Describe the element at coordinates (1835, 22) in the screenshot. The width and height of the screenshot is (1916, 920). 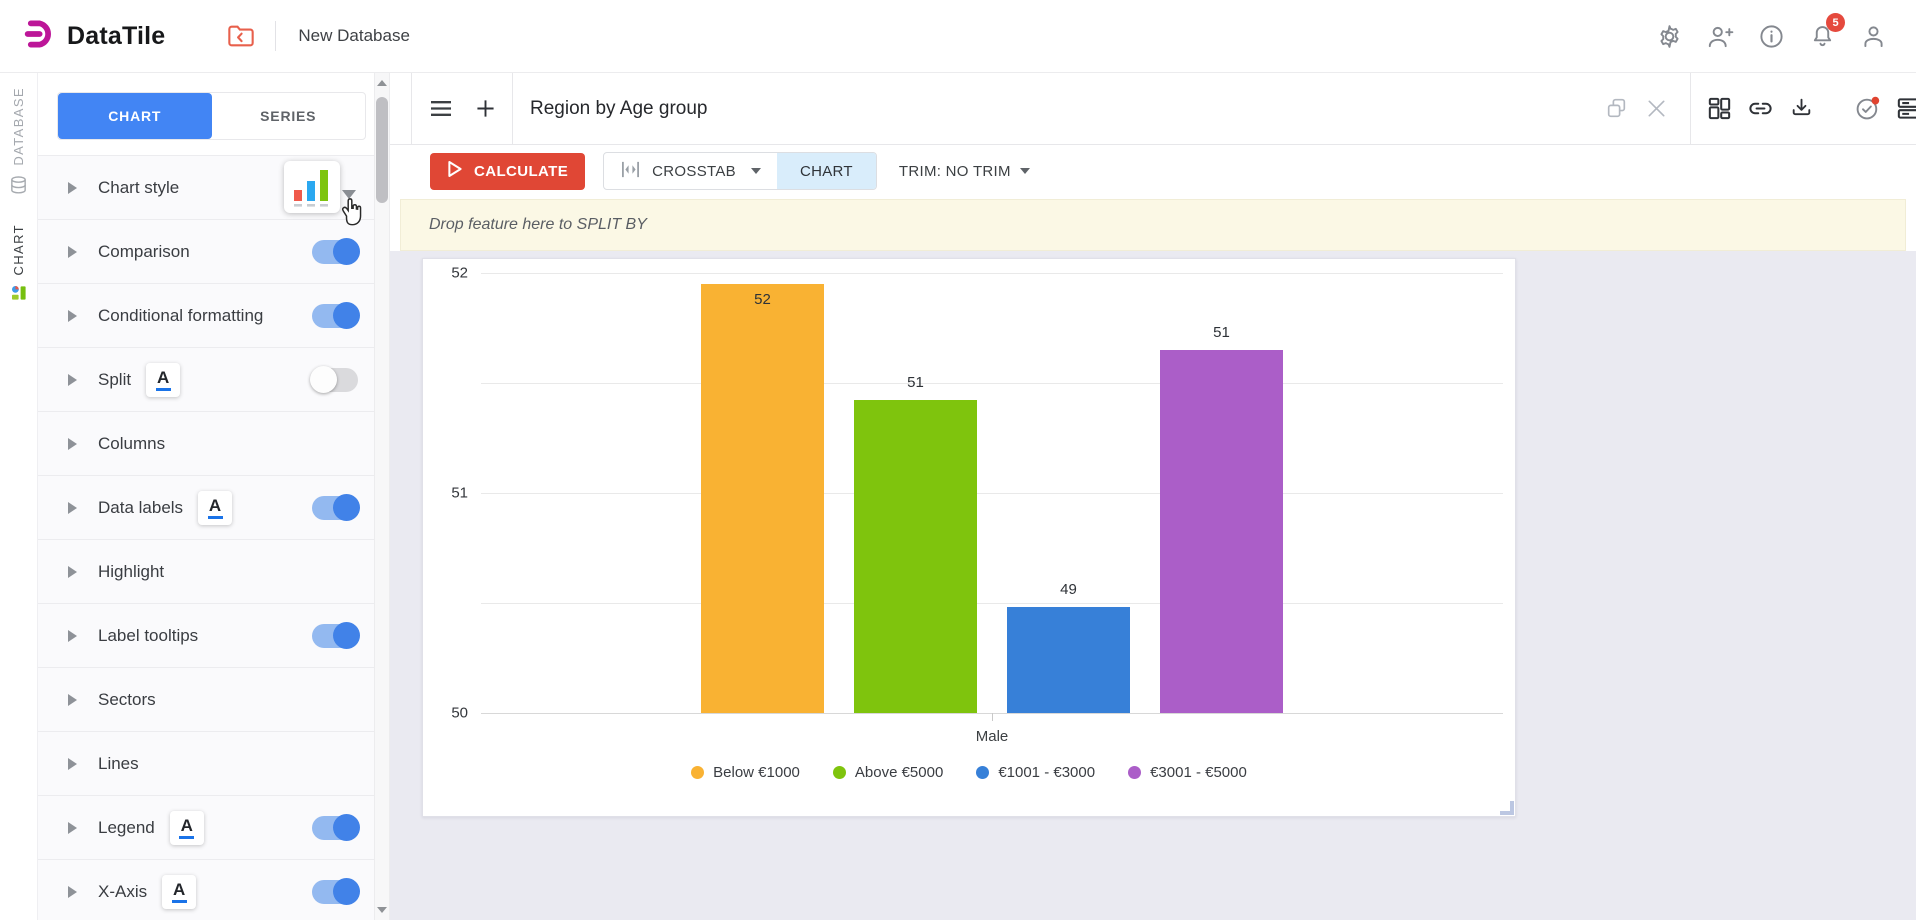
I see `notification-badge: 5` at that location.